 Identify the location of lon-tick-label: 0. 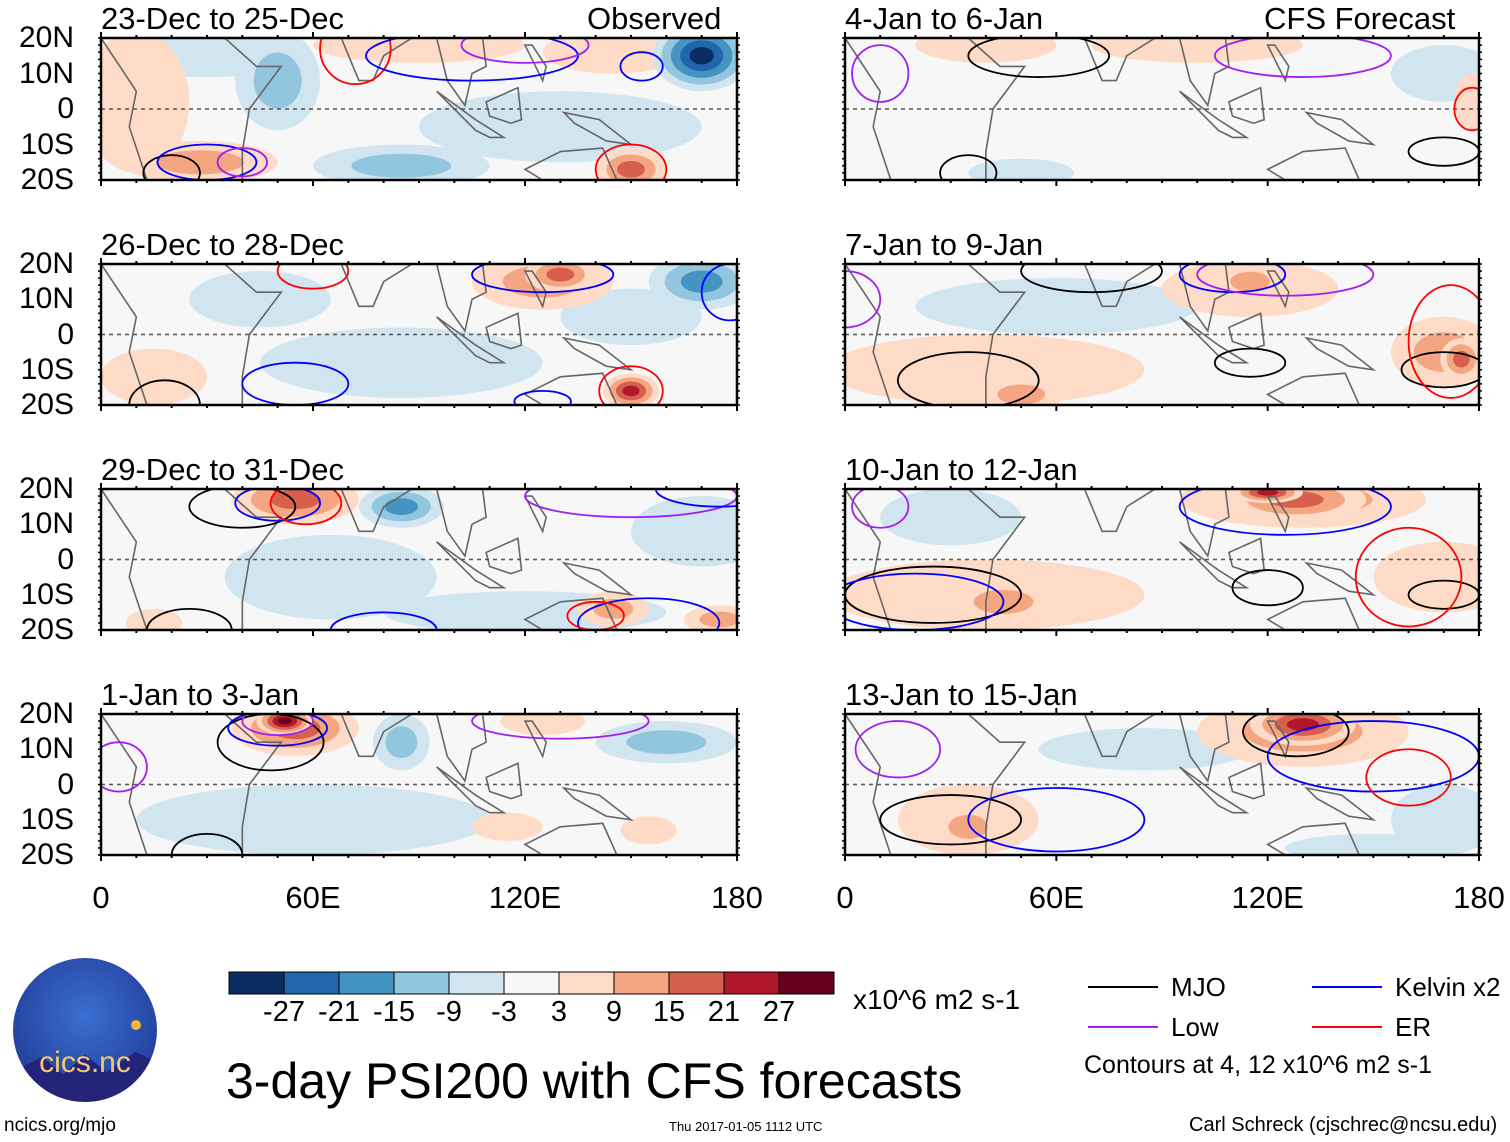
(845, 897).